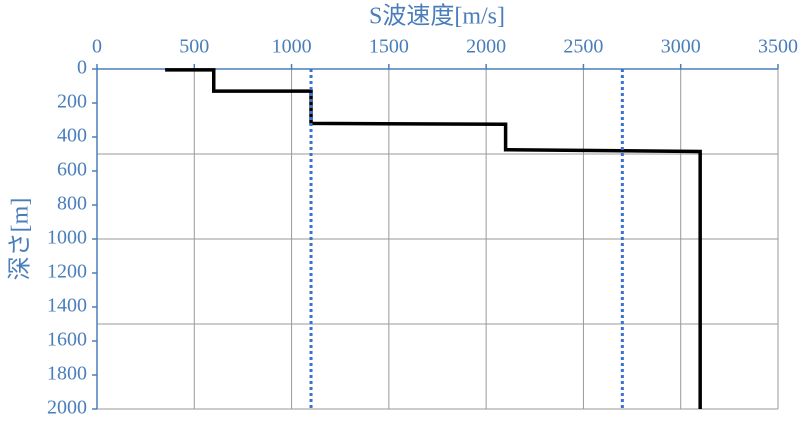  I want to click on y-tick-label: 1600, so click(67, 340).